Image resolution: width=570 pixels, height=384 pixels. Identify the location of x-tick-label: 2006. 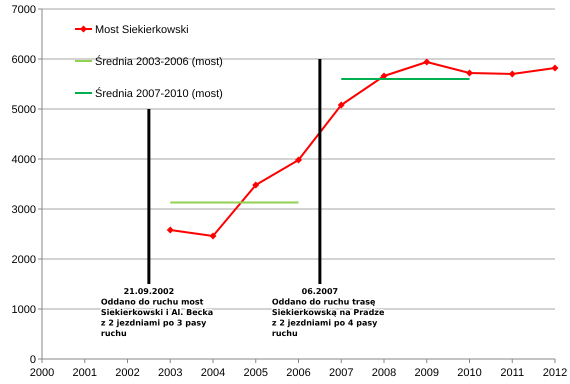
(298, 373).